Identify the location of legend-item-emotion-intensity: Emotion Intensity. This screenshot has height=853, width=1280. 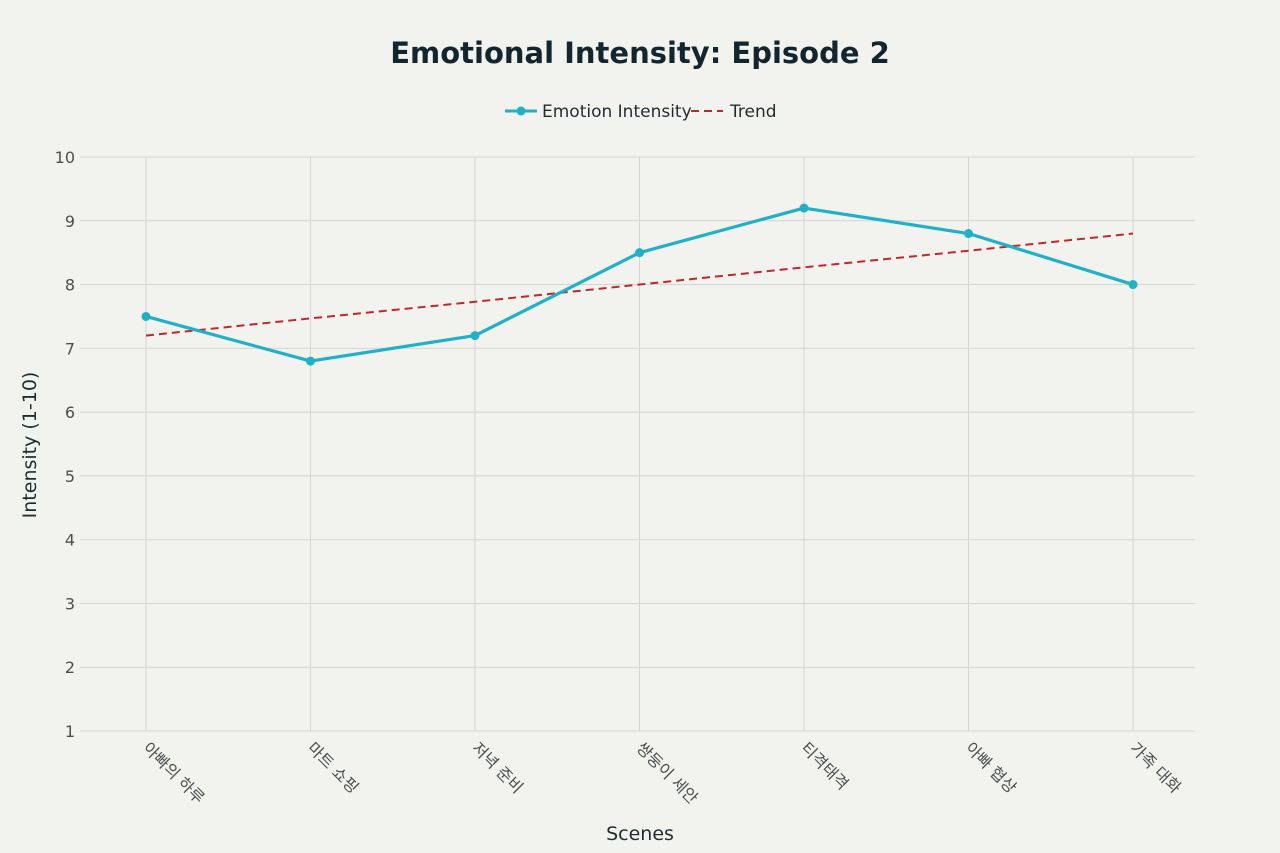
(598, 112).